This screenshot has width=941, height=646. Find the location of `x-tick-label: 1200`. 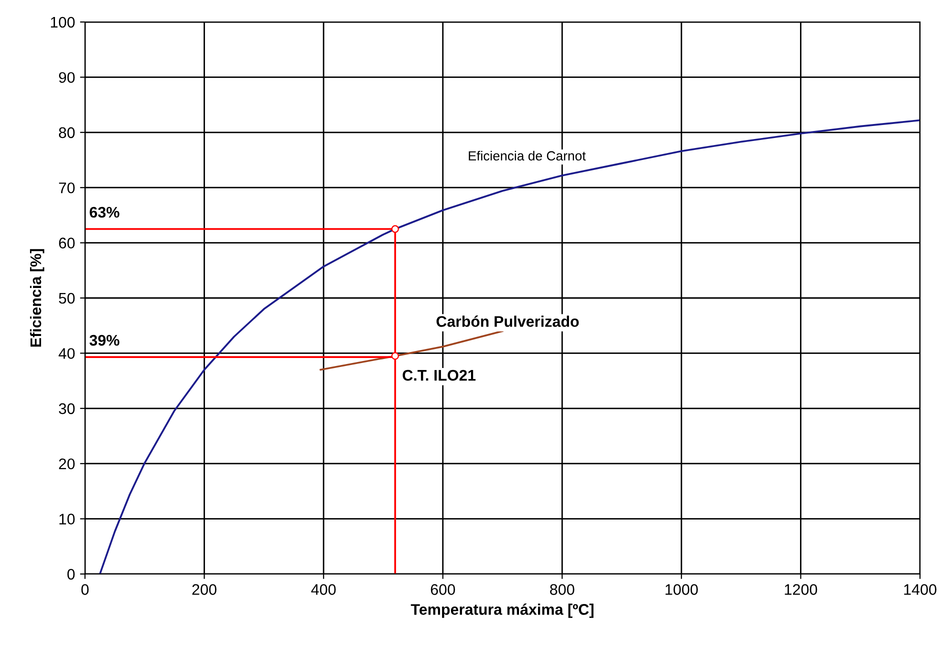

x-tick-label: 1200 is located at coordinates (801, 589).